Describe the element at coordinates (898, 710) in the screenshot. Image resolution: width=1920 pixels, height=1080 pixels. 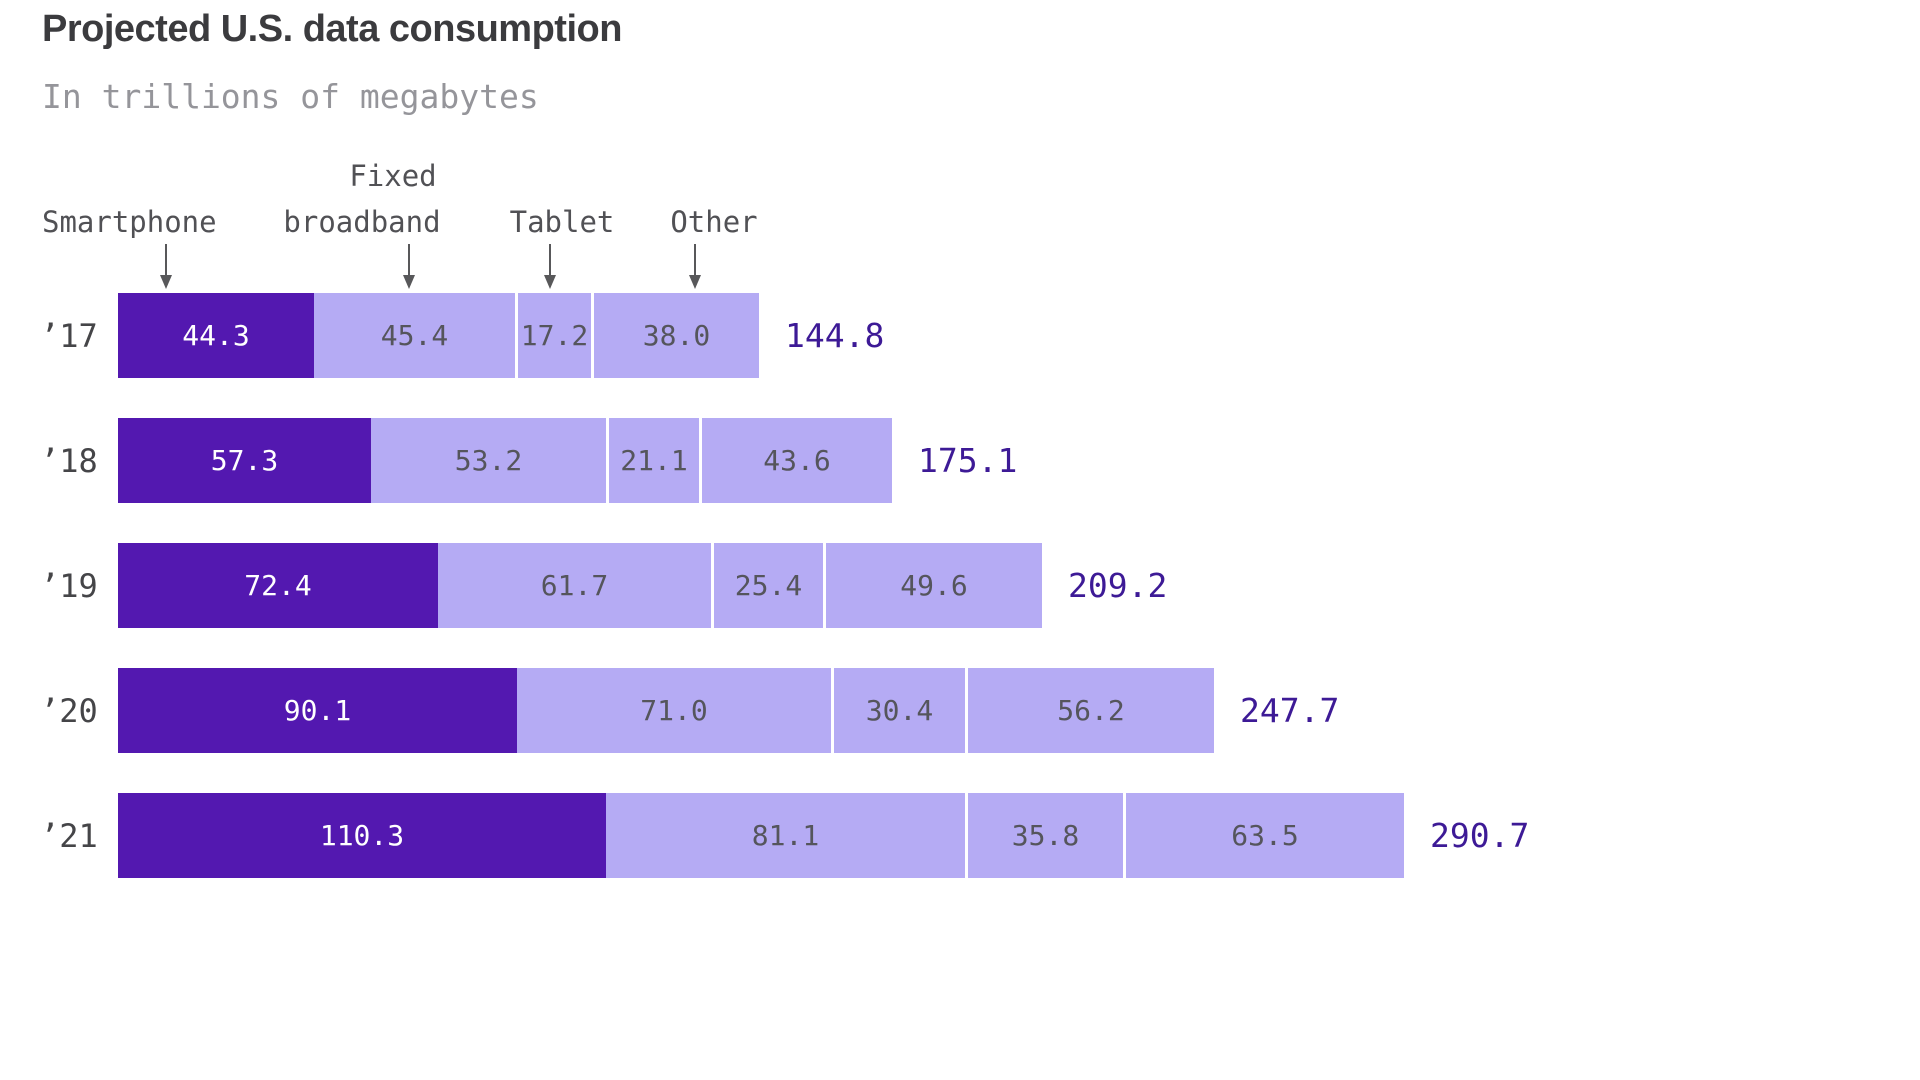
I see `bar-segment-tablet: 30.4` at that location.